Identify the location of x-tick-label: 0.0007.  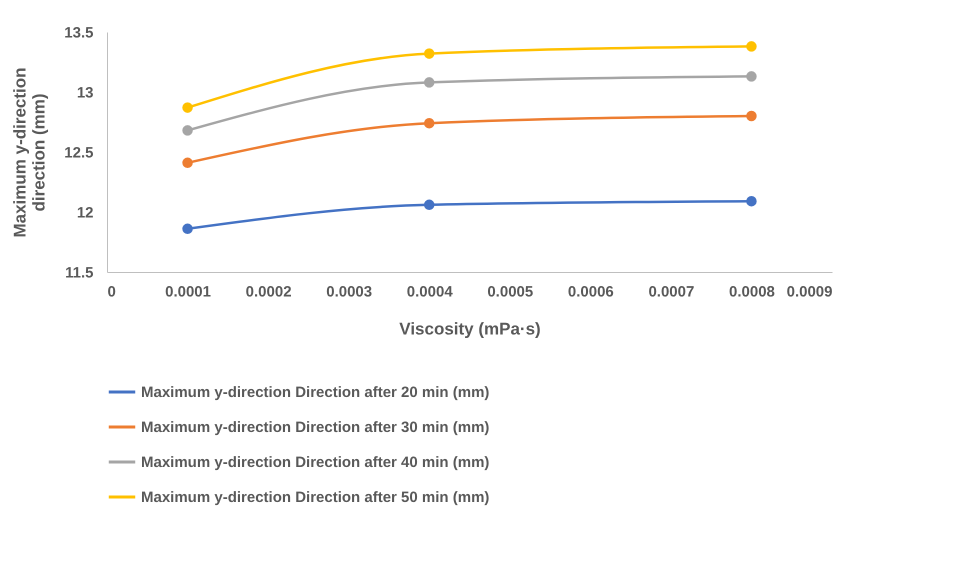
(671, 292).